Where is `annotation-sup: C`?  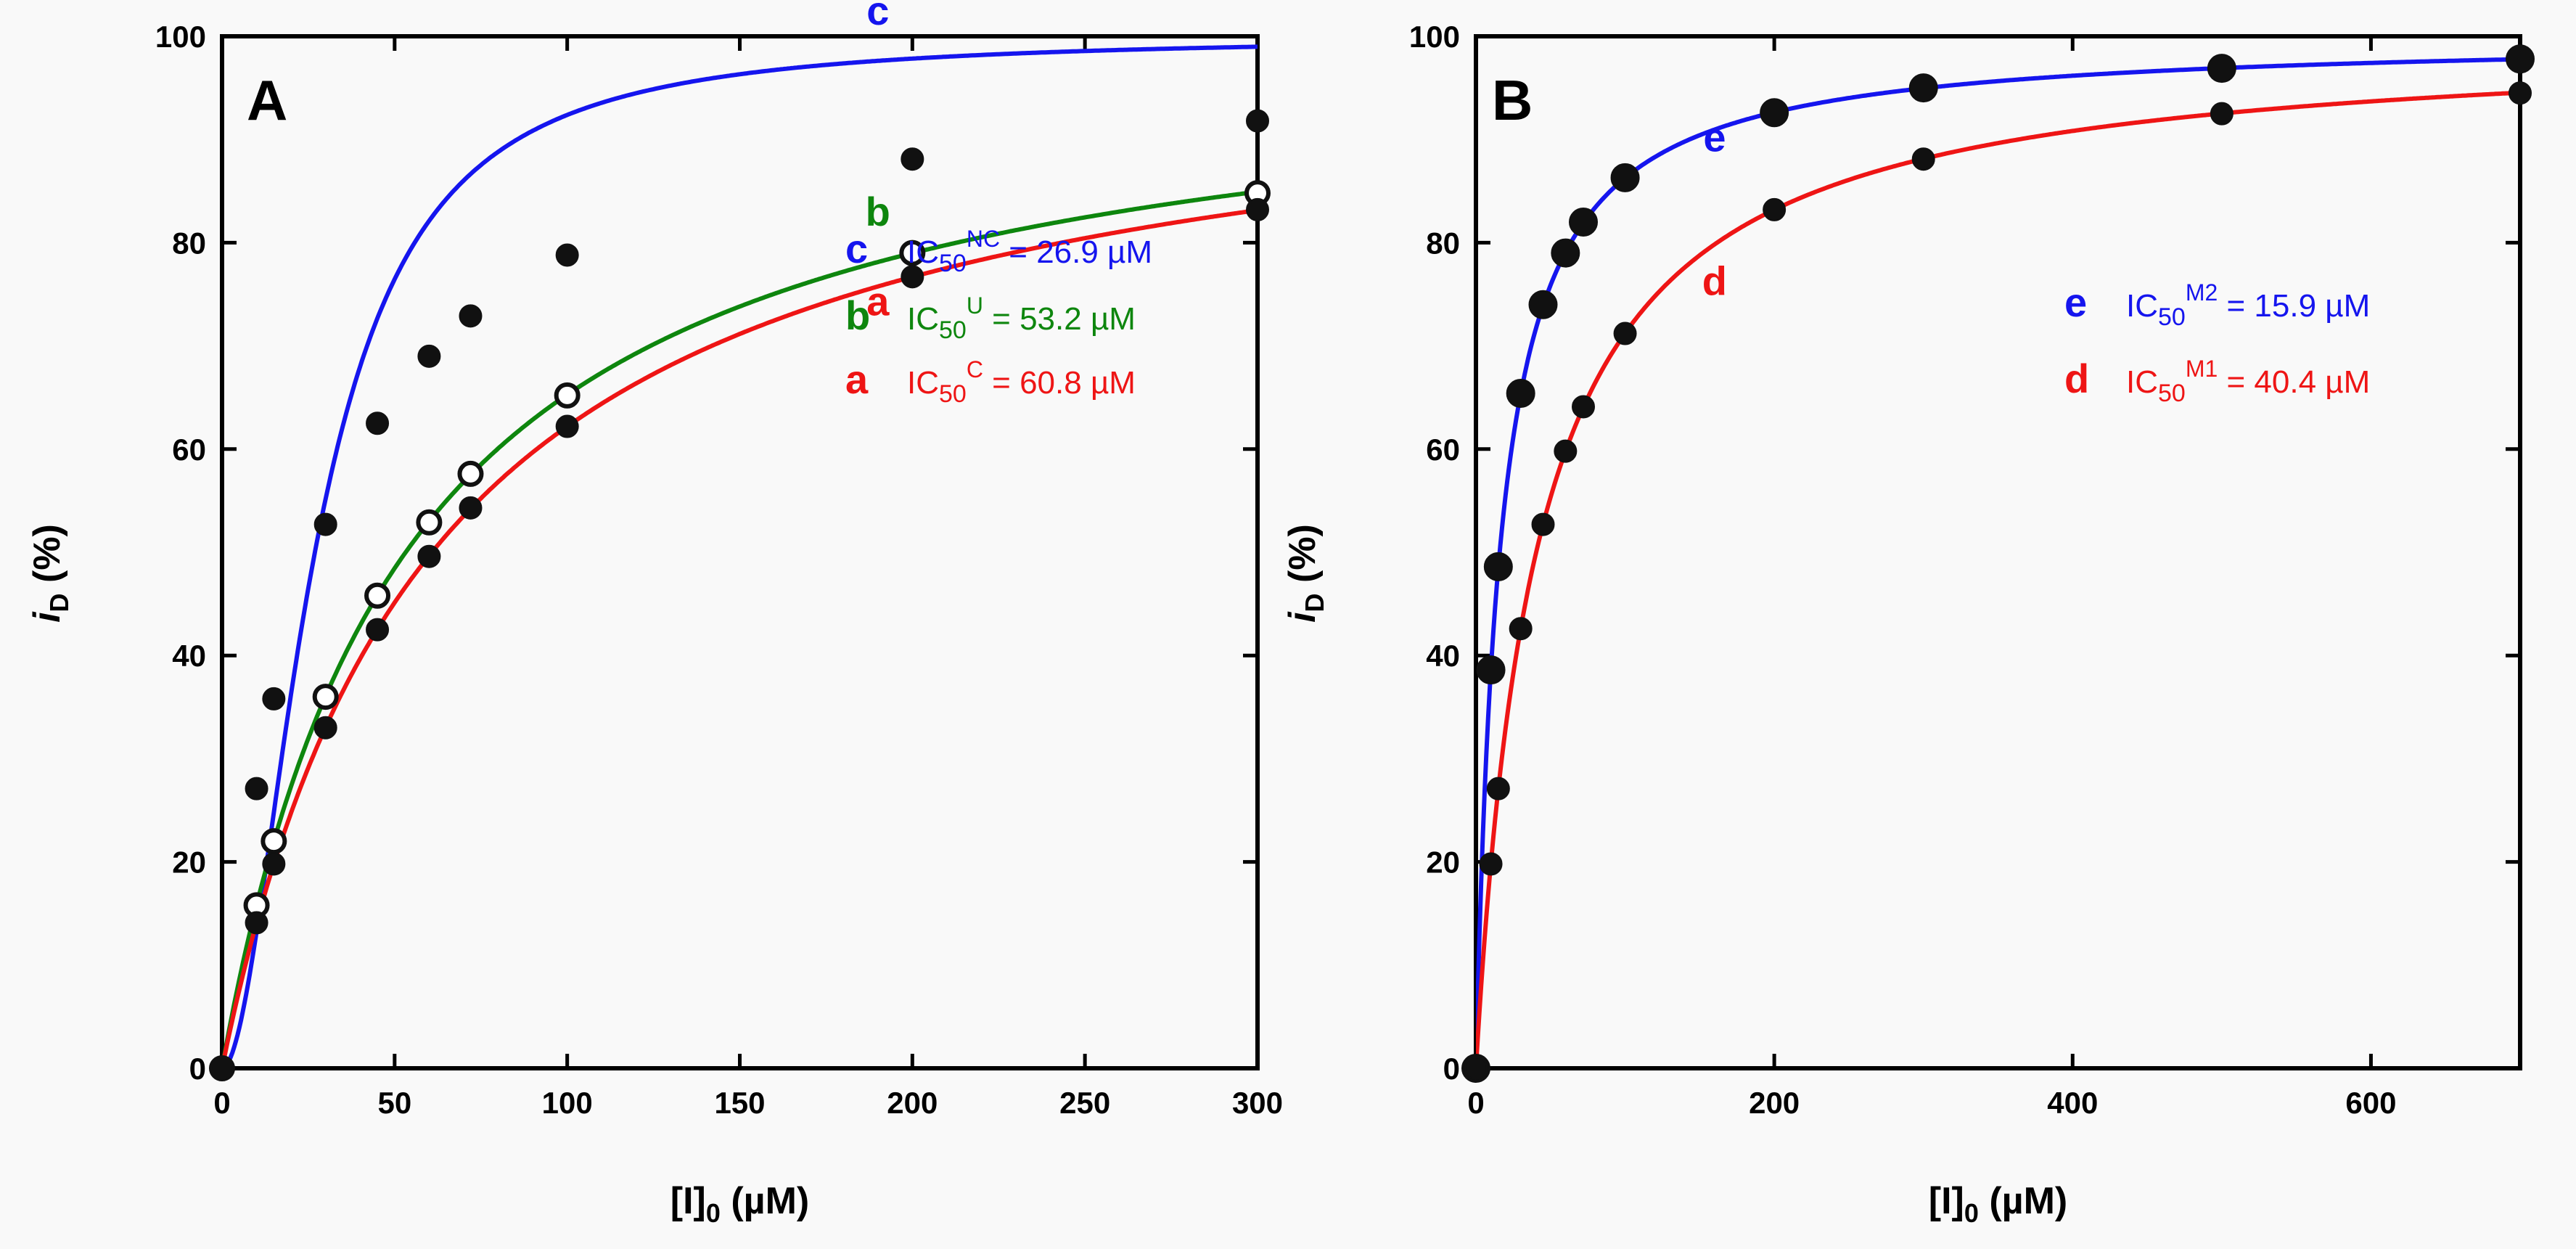
annotation-sup: C is located at coordinates (975, 369).